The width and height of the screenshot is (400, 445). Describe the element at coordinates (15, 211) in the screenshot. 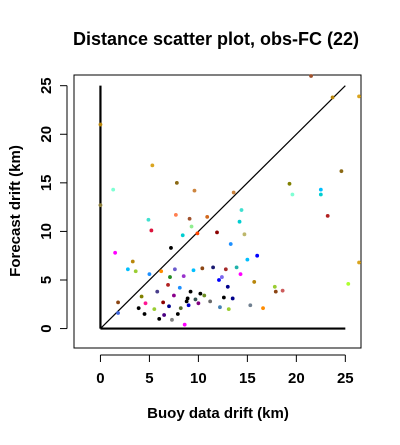

I see `y-axis-label: Forecast drift (km)` at that location.